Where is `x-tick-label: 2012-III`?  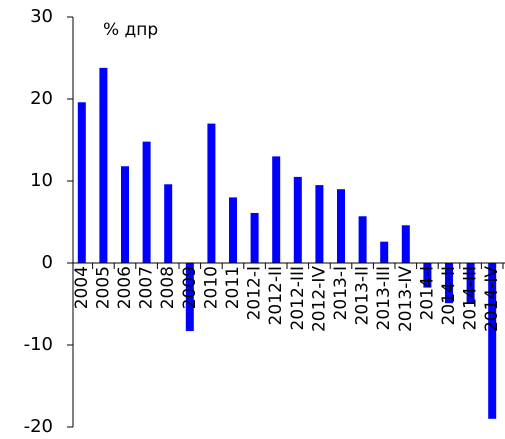 x-tick-label: 2012-III is located at coordinates (298, 298).